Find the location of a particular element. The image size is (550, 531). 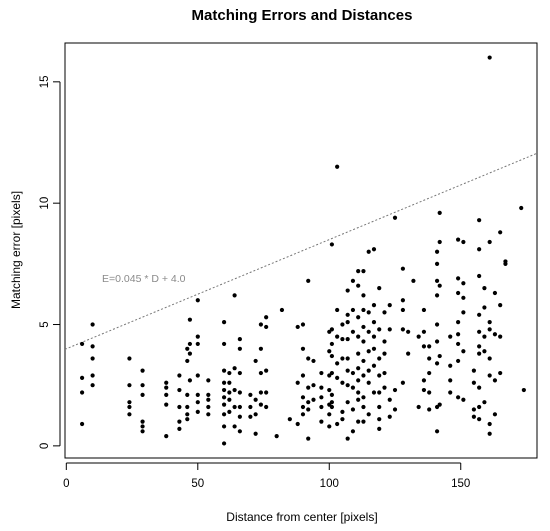

x-tick-label: 150 is located at coordinates (460, 484).